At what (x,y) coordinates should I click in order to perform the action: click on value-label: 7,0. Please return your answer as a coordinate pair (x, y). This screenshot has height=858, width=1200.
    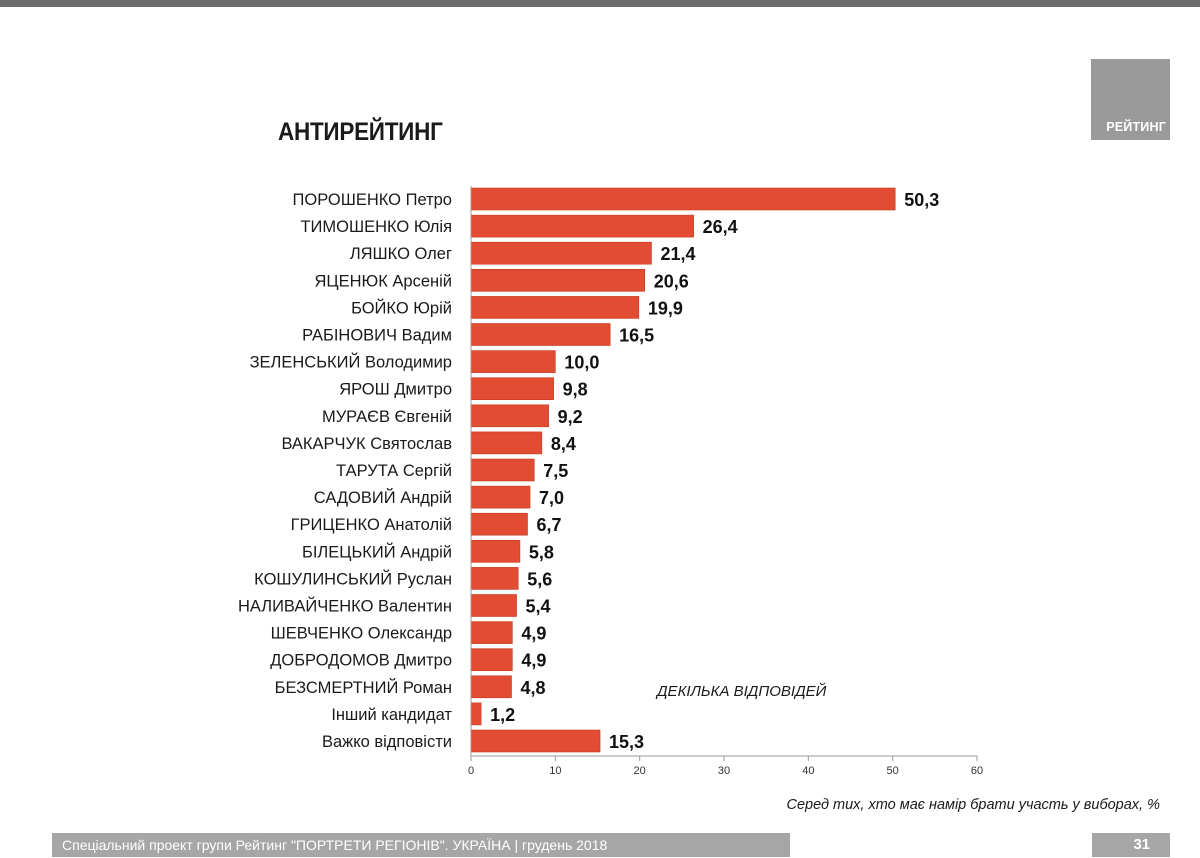
    Looking at the image, I should click on (551, 498).